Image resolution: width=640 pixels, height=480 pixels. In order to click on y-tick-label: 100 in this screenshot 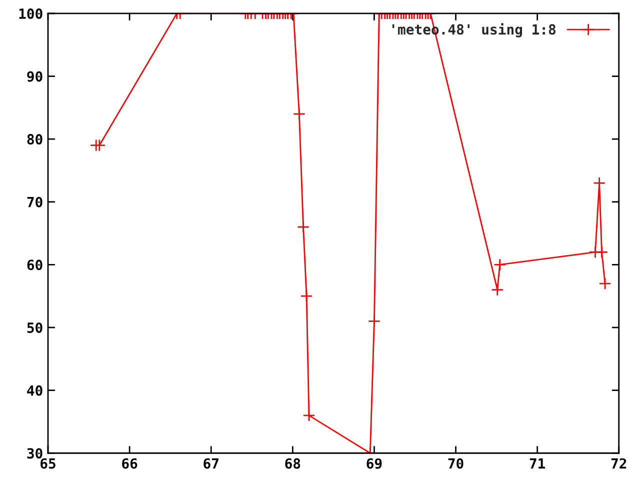, I will do `click(30, 13)`.